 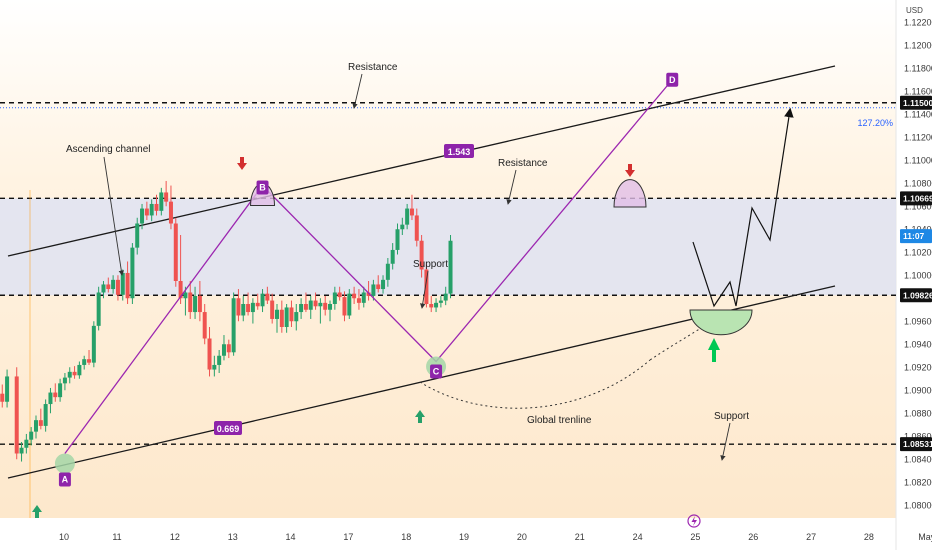 What do you see at coordinates (918, 505) in the screenshot?
I see `y-tick-label: 1.08000` at bounding box center [918, 505].